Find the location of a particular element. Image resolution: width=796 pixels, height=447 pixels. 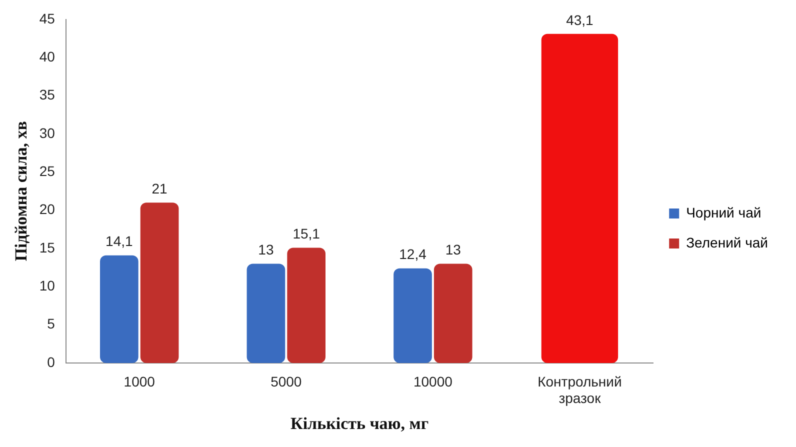

data-label: 14,1 is located at coordinates (120, 241).